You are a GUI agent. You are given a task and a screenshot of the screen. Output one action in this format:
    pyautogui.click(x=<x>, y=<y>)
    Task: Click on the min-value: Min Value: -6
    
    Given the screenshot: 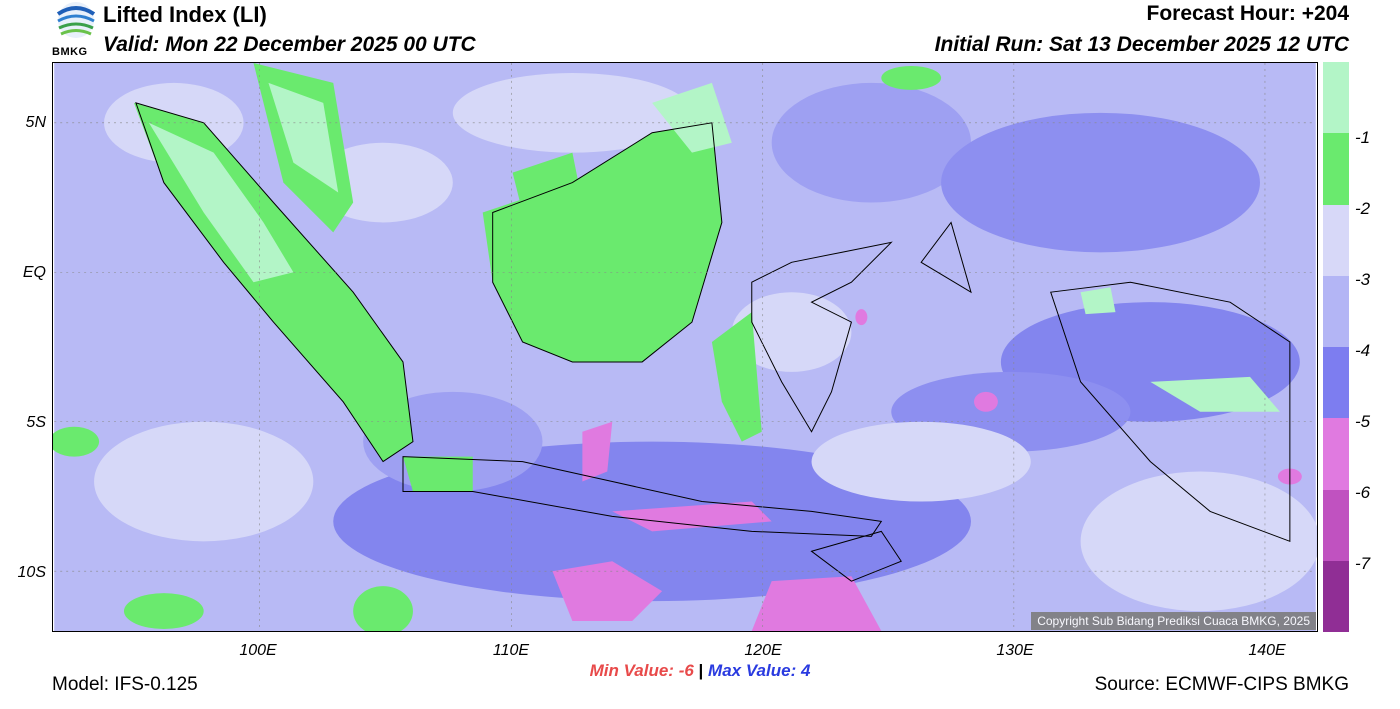 What is the action you would take?
    pyautogui.click(x=641, y=670)
    